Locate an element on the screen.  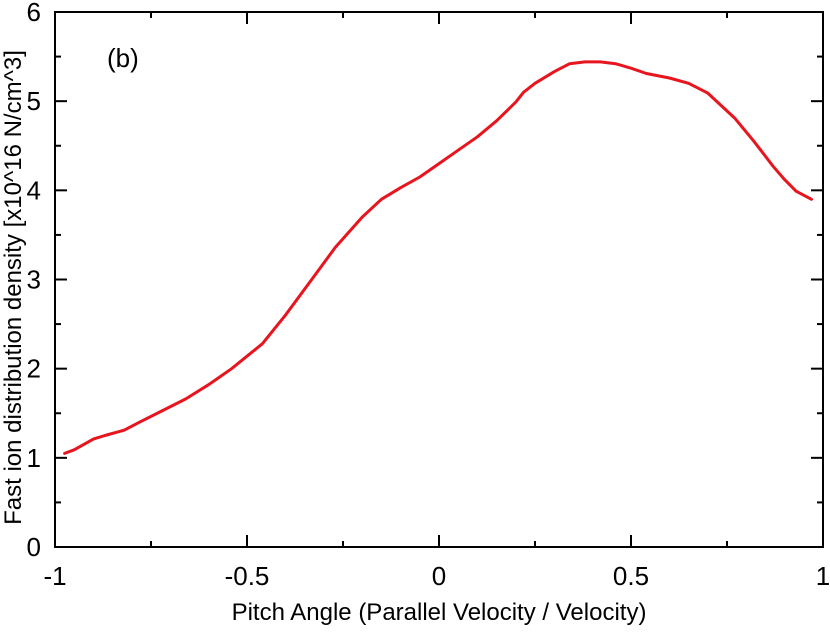
x-tick-label: -1 is located at coordinates (54, 576).